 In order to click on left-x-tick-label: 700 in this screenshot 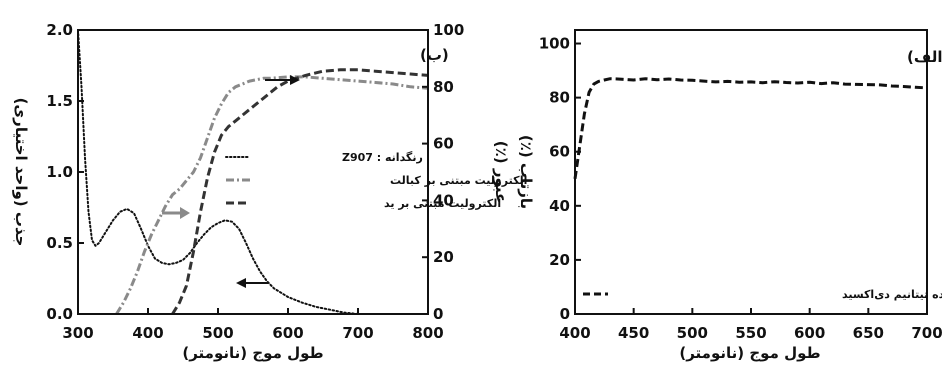, I will do `click(357, 333)`.